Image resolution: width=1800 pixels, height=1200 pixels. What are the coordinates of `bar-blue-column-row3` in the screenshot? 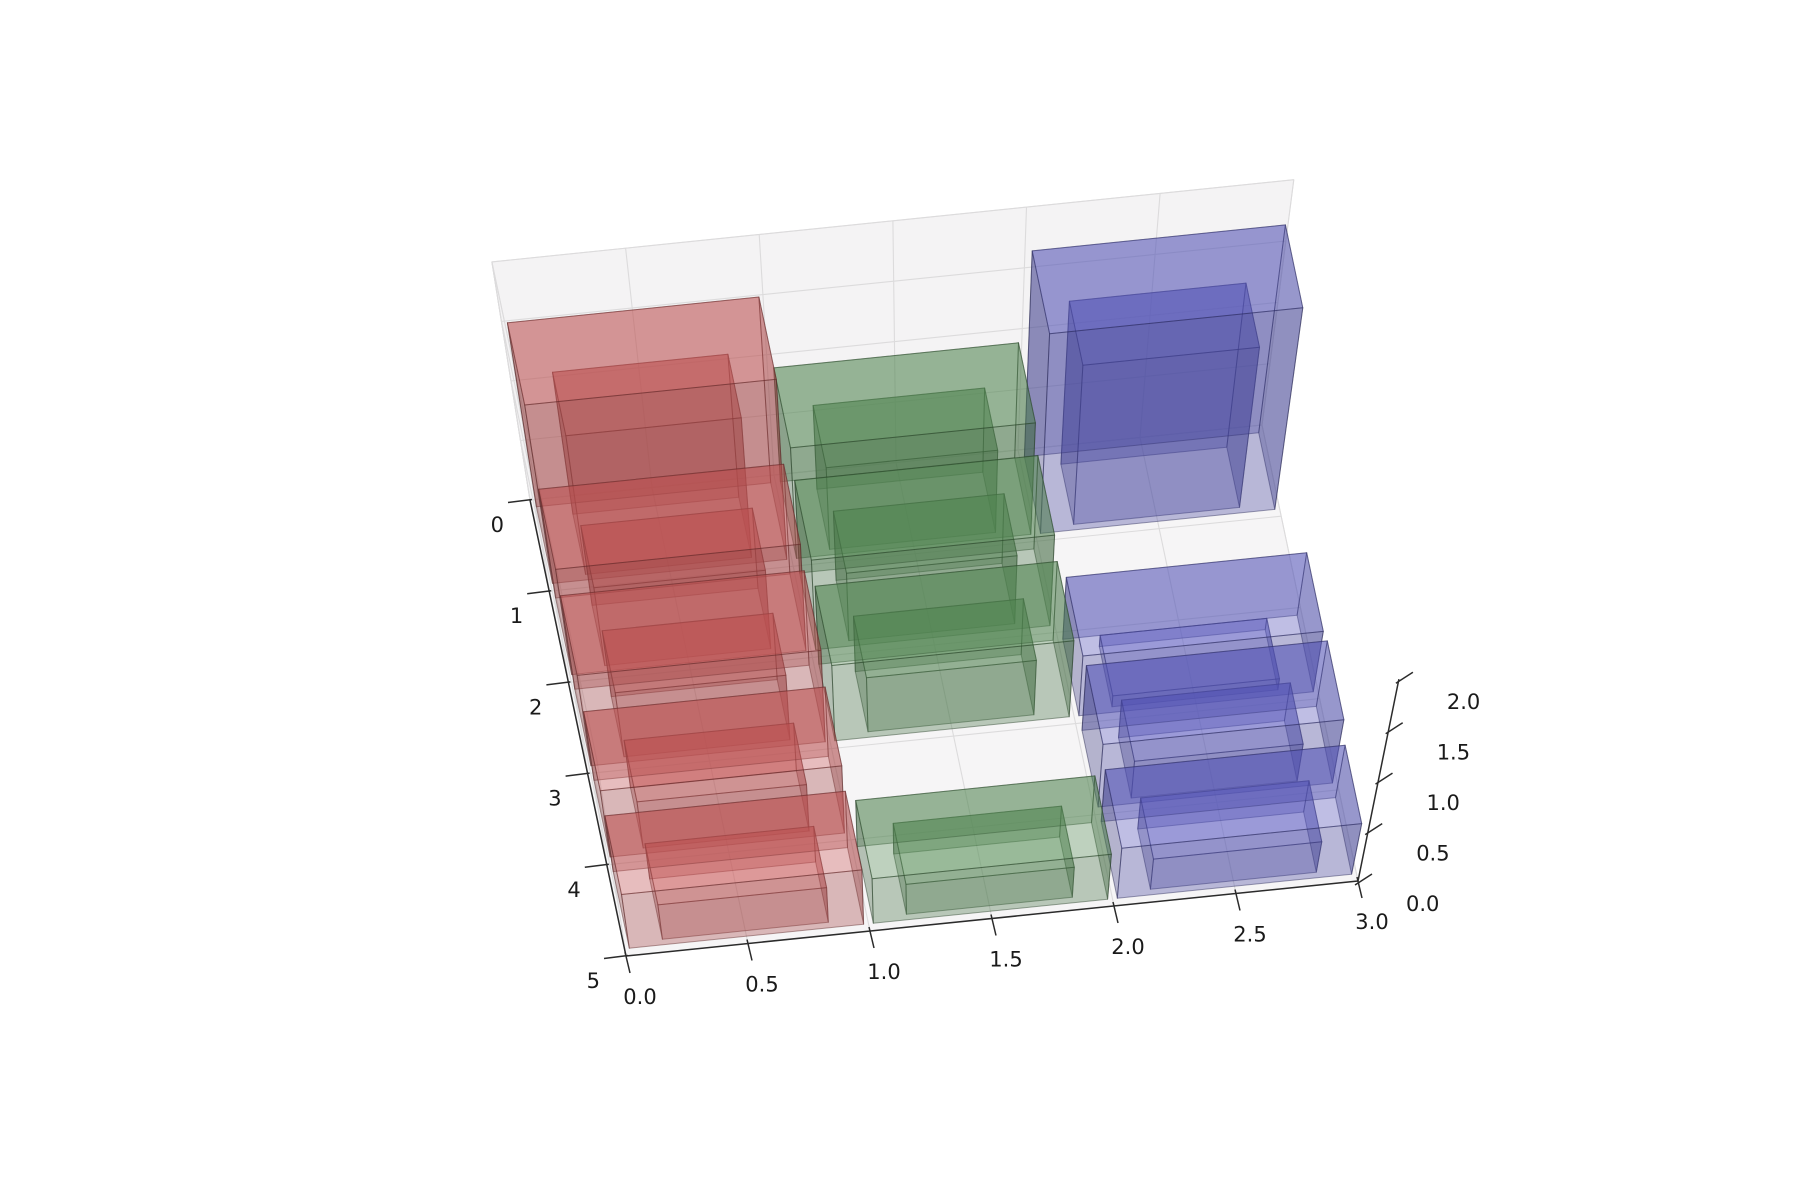 It's located at (1213, 724).